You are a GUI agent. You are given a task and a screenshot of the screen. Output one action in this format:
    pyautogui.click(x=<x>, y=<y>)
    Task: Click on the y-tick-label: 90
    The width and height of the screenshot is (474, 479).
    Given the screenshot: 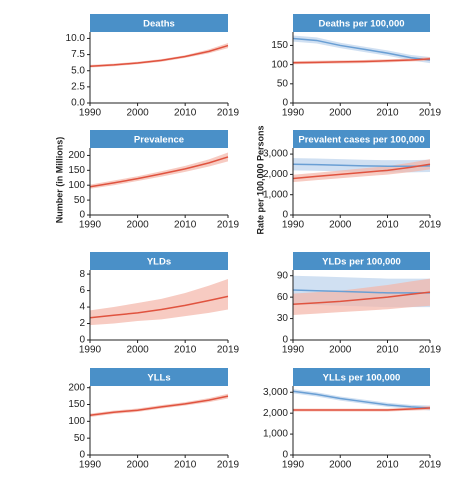 What is the action you would take?
    pyautogui.click(x=283, y=275)
    